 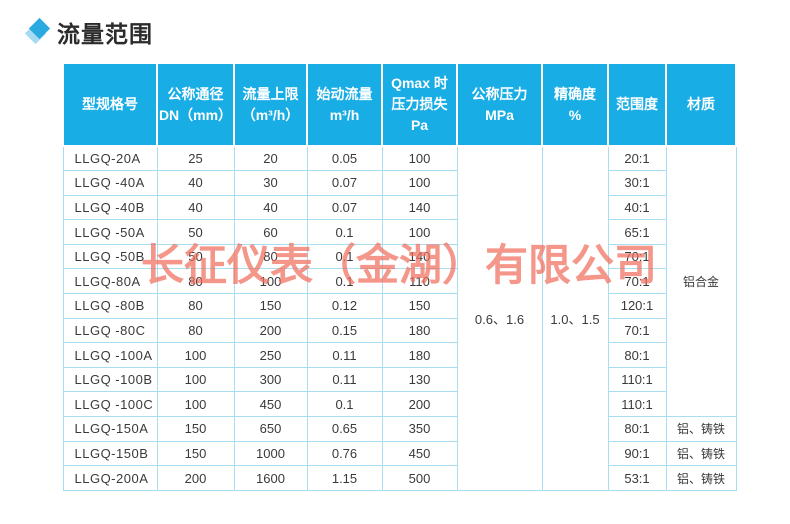 I want to click on table-row: LLGQ-150B 150 1000 0.76 450 90:1 铝、铸铁, so click(x=399, y=453).